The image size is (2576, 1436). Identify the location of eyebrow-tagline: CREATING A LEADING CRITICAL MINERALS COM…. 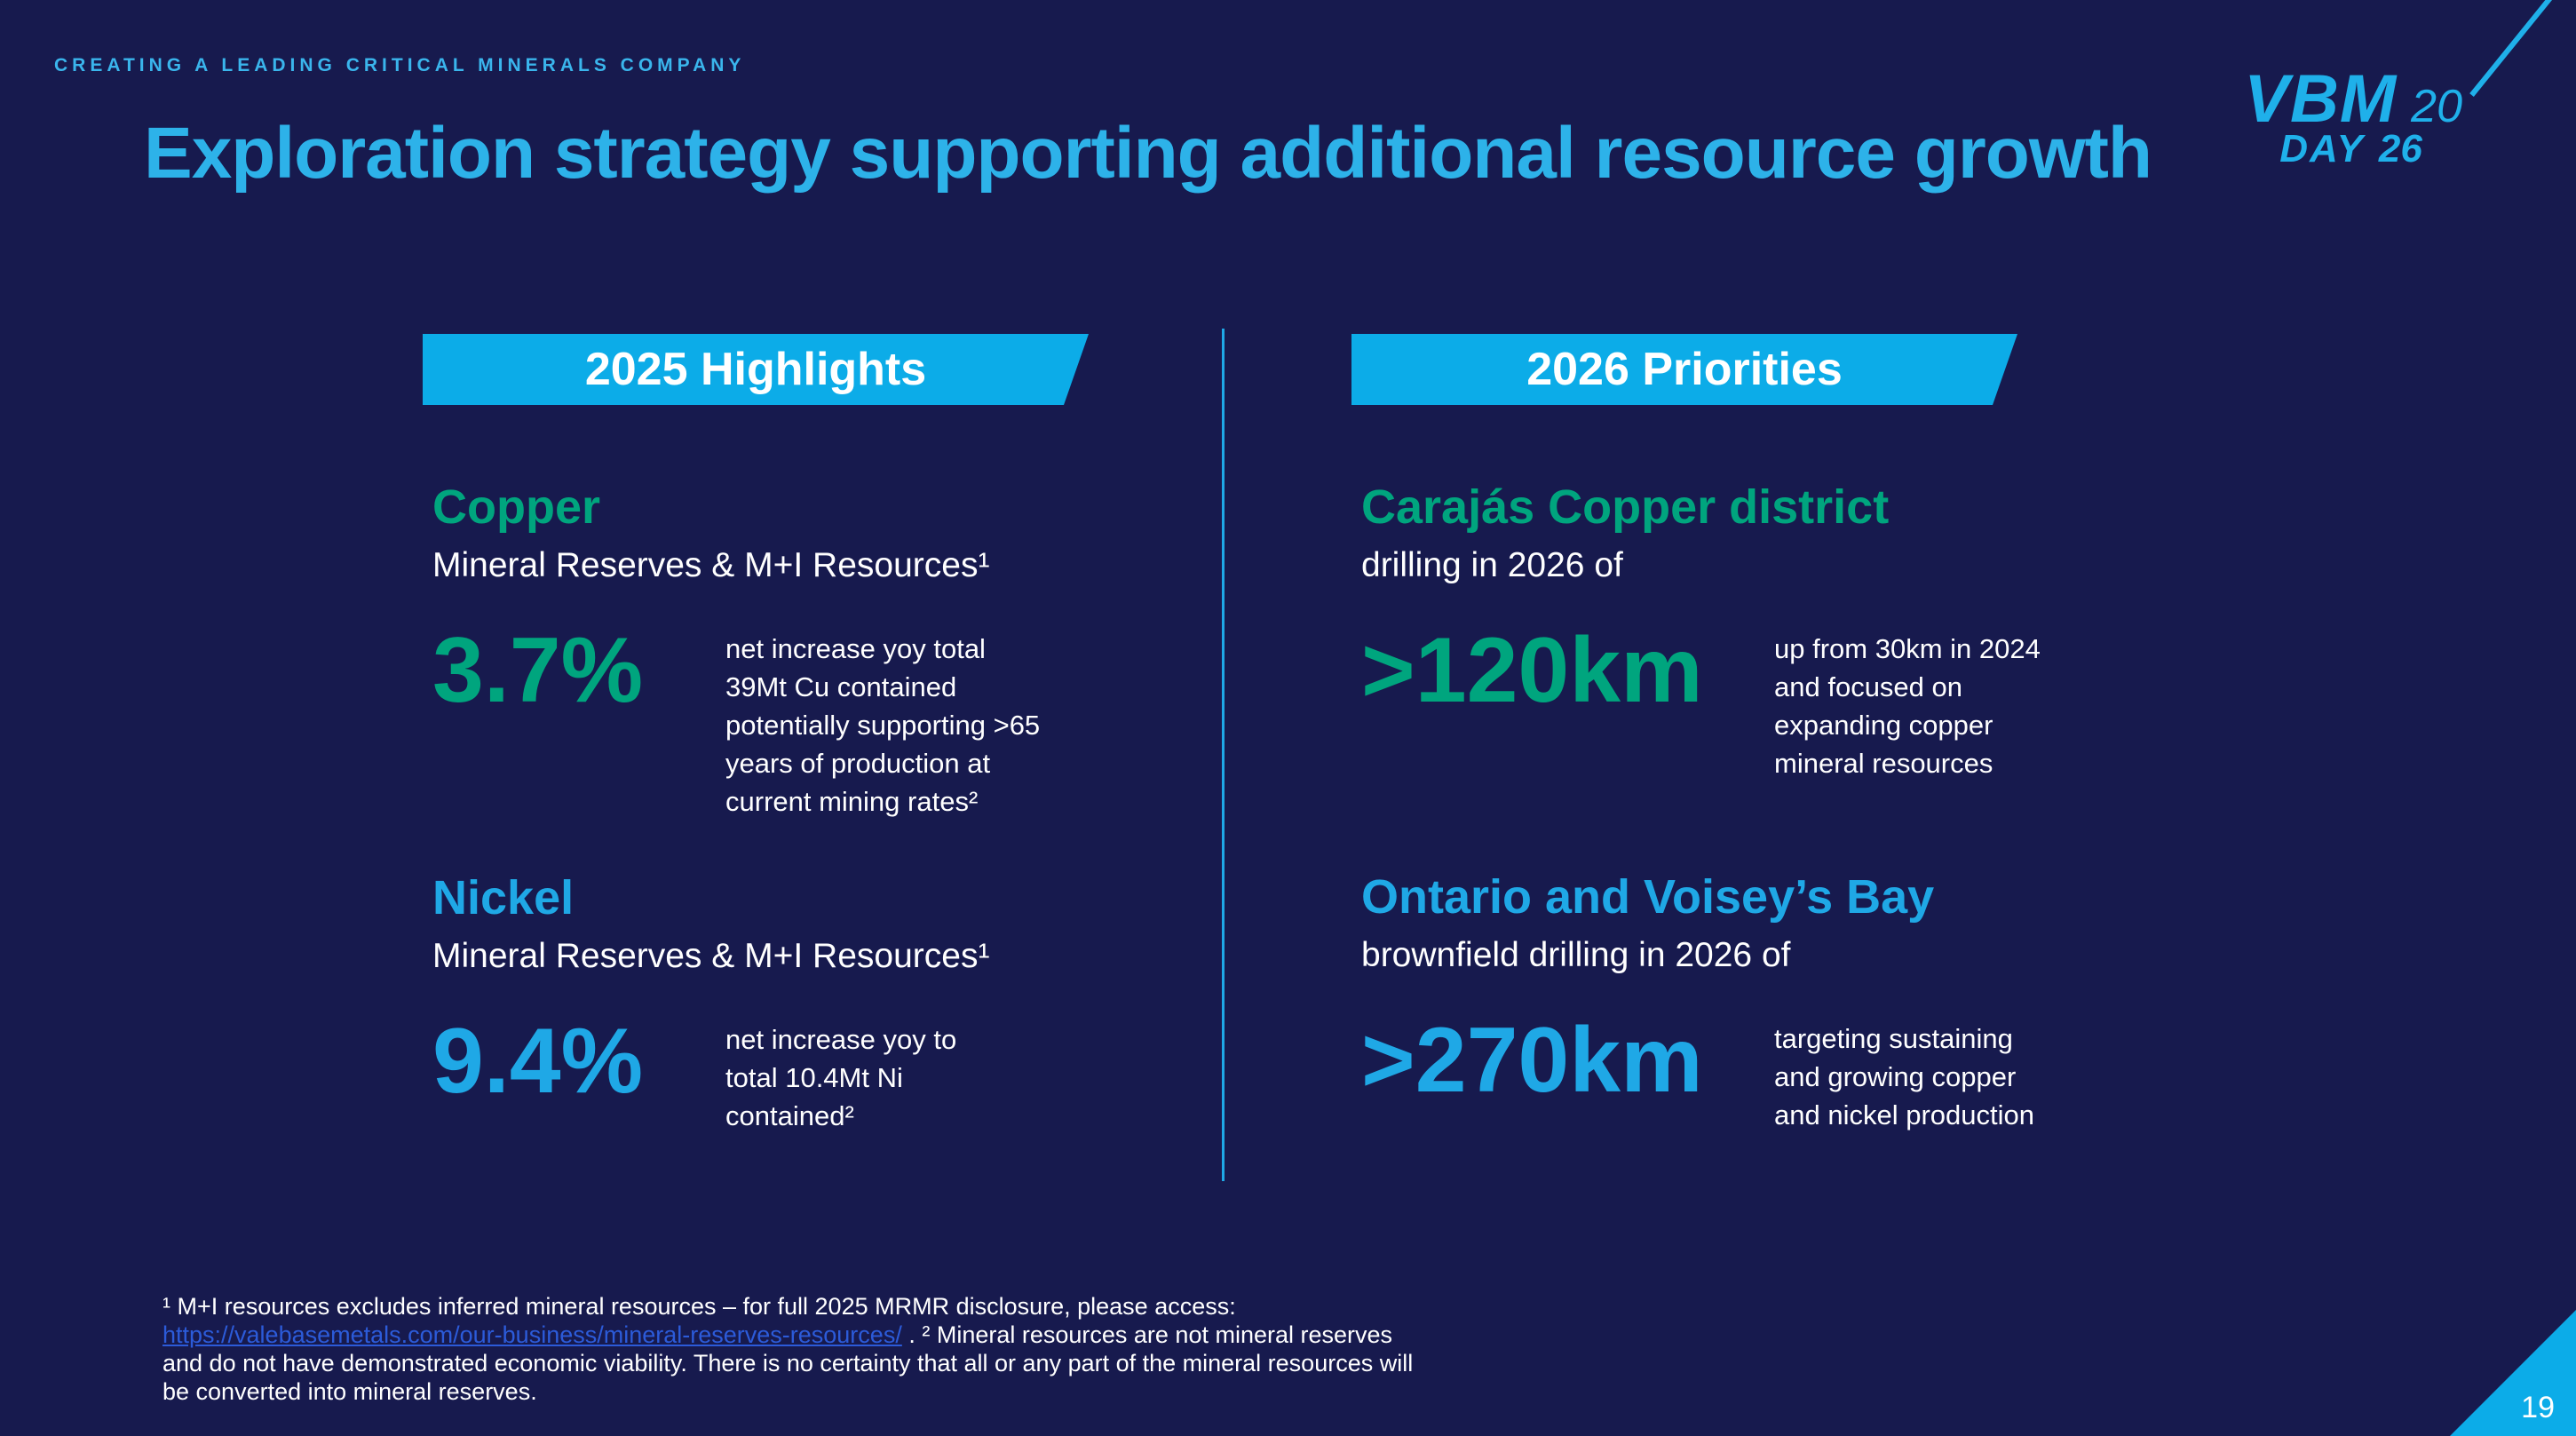
(400, 65).